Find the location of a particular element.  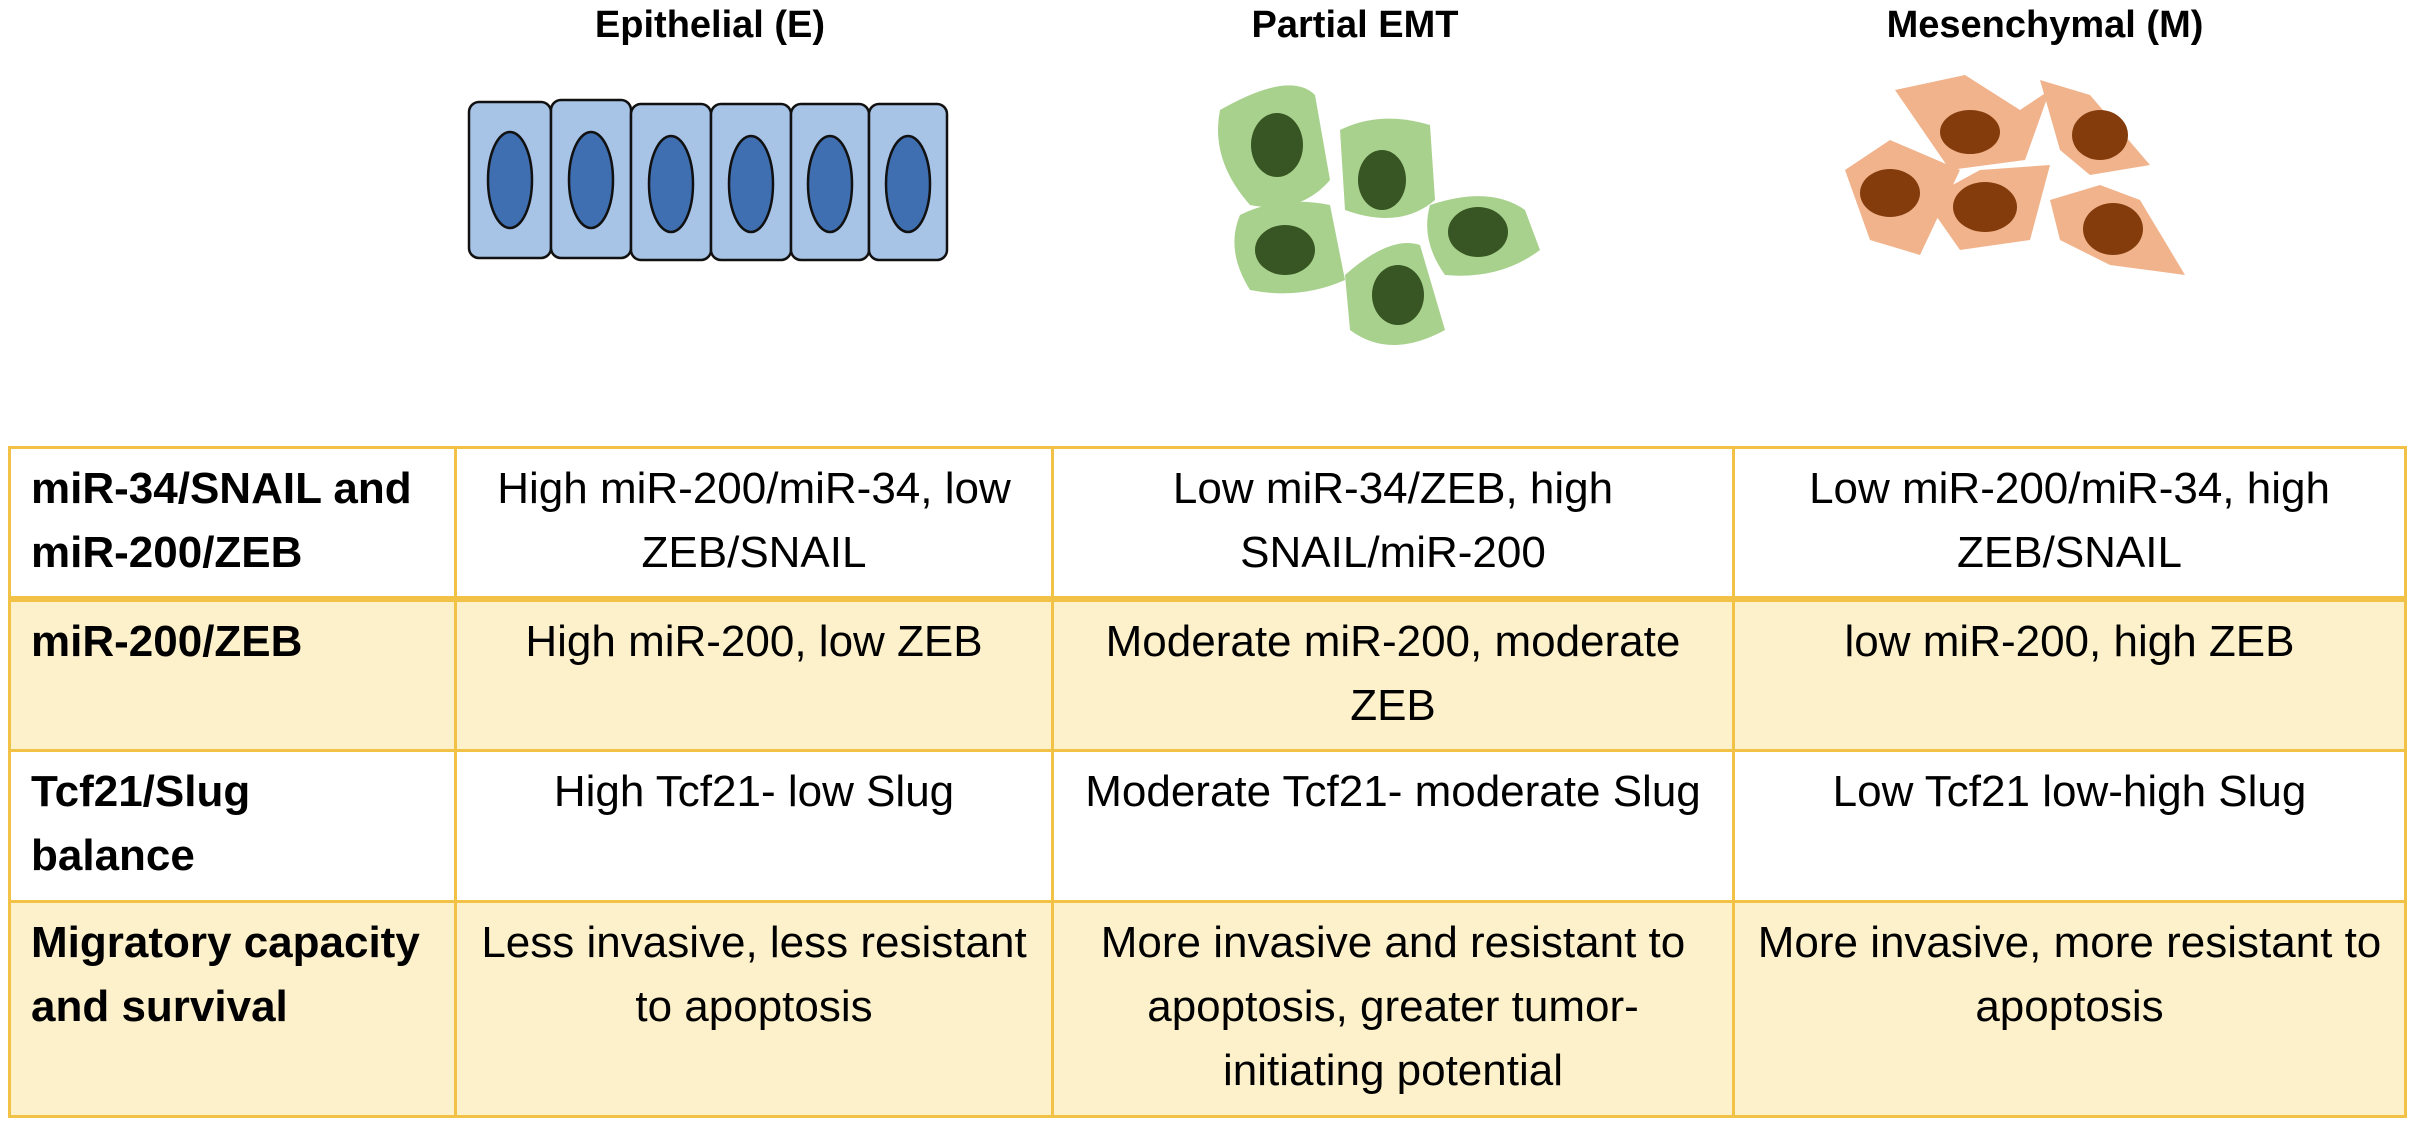

table-cell: High miR-200/miR-34, low ZEB/SNAIL is located at coordinates (754, 524).